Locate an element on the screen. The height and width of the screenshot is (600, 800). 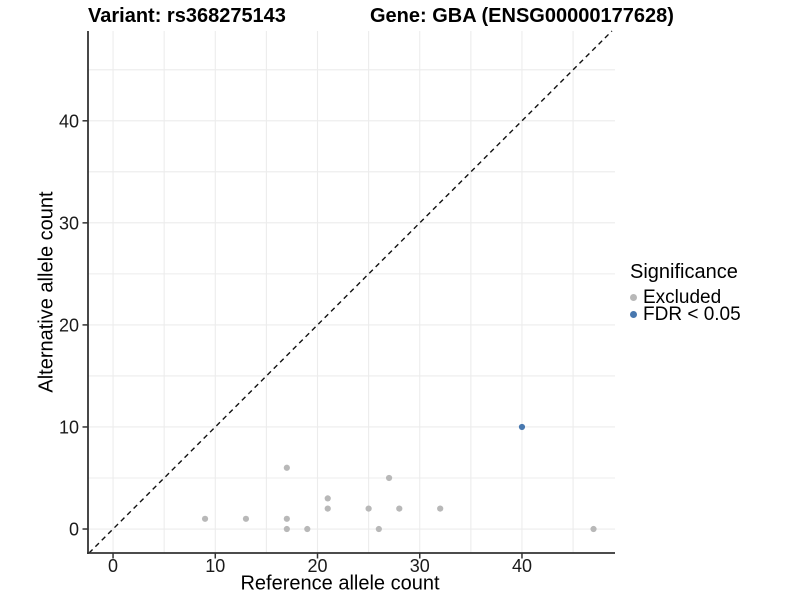
x-tick-label: 40 is located at coordinates (522, 566).